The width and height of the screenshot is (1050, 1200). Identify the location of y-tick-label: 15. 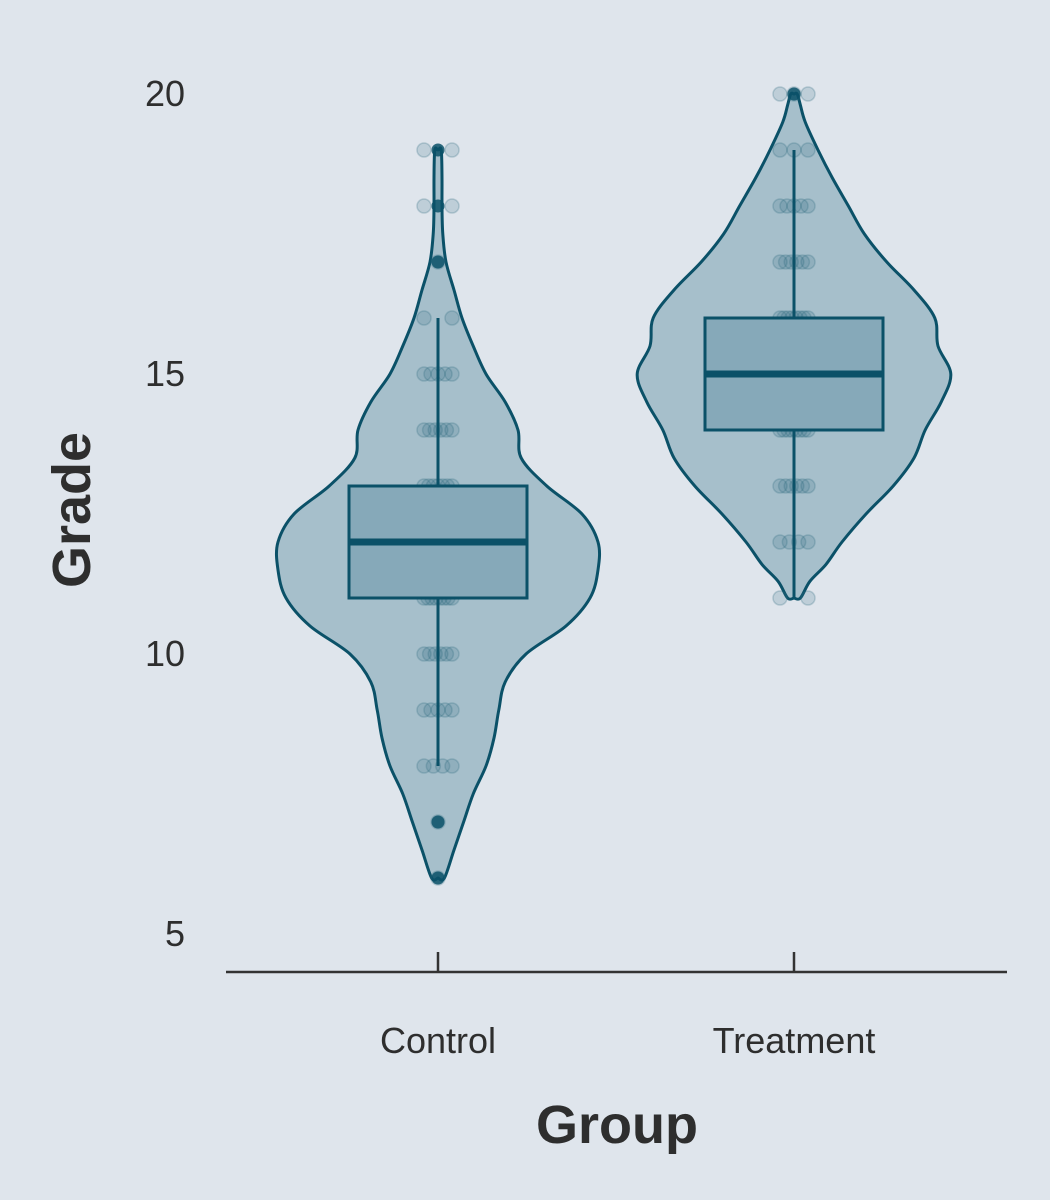
(165, 373).